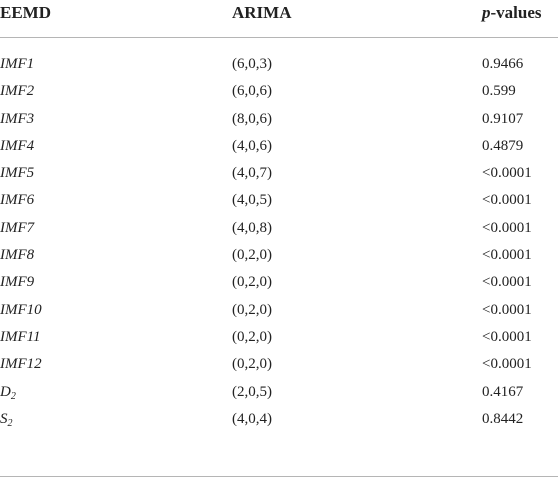  I want to click on component-name: IMF12, so click(21, 364).